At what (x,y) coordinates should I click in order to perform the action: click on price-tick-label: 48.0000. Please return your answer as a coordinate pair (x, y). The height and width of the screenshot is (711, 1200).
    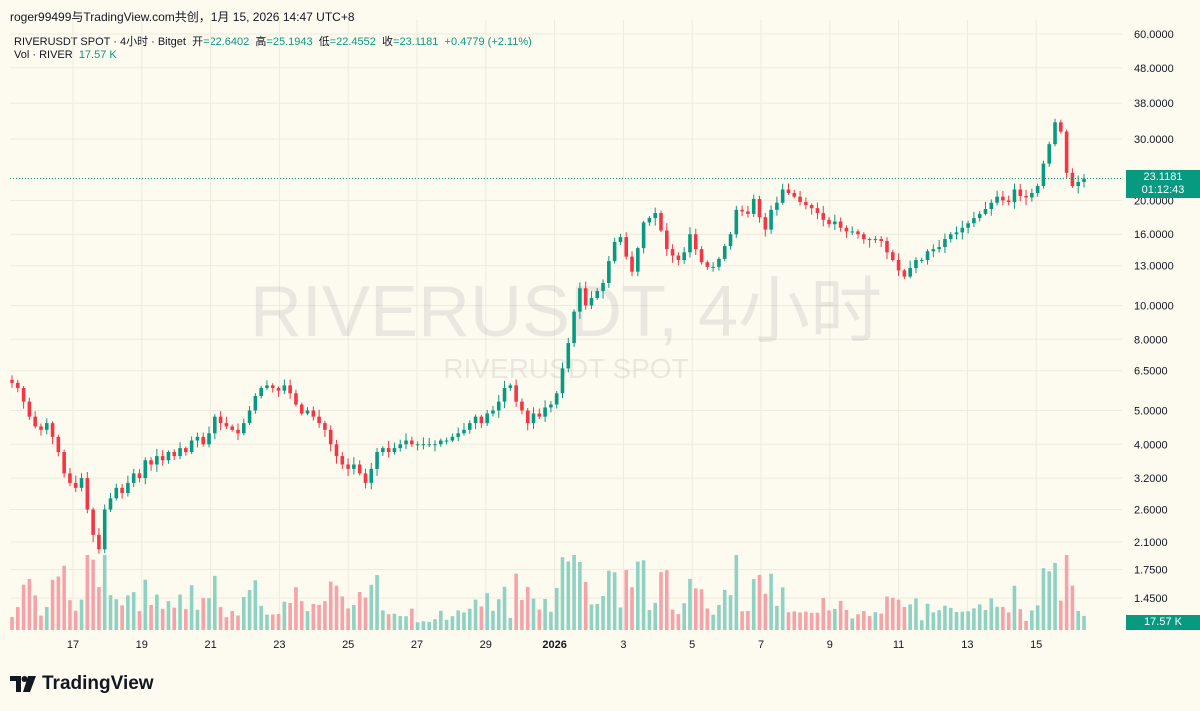
    Looking at the image, I should click on (1154, 69).